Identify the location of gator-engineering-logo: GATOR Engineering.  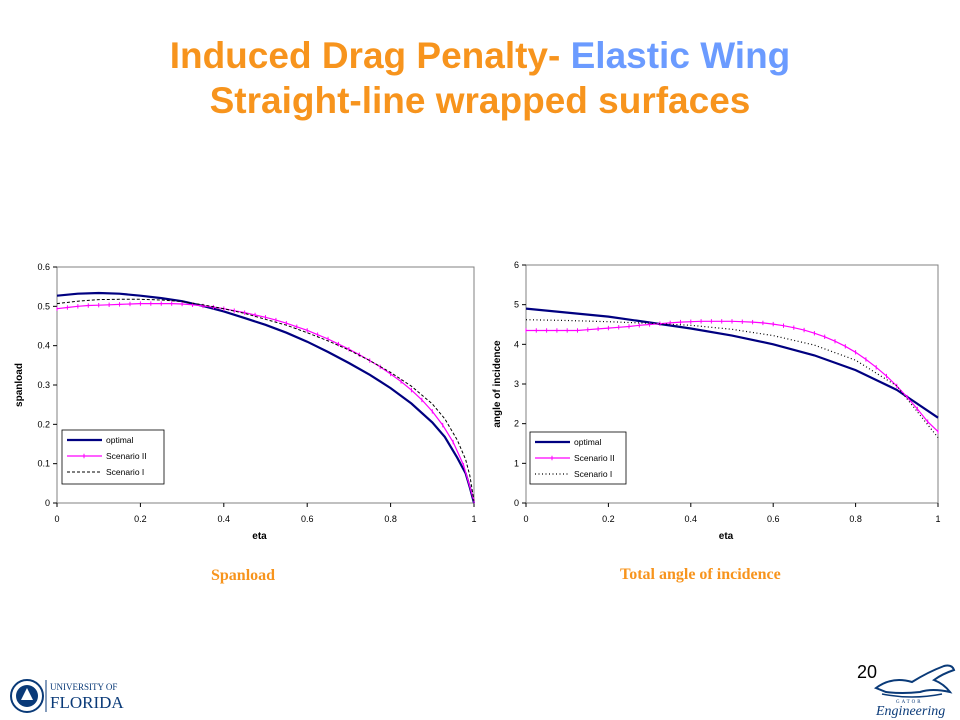
(914, 691).